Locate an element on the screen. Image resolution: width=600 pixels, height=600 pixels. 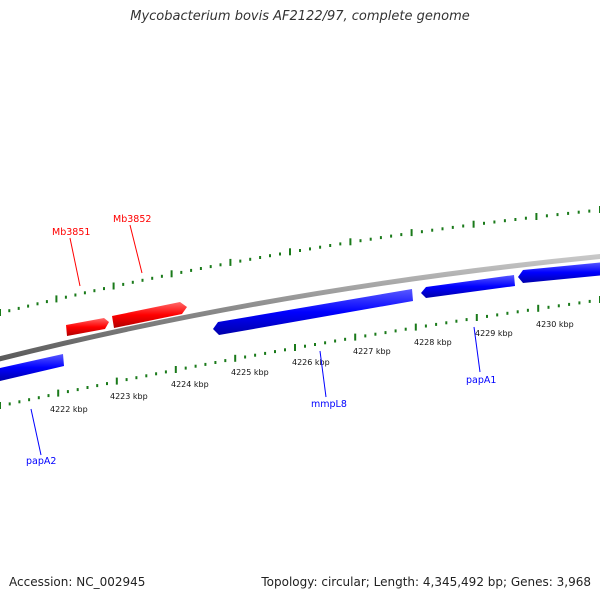
gene-label-papa2: papA2 is located at coordinates (41, 461).